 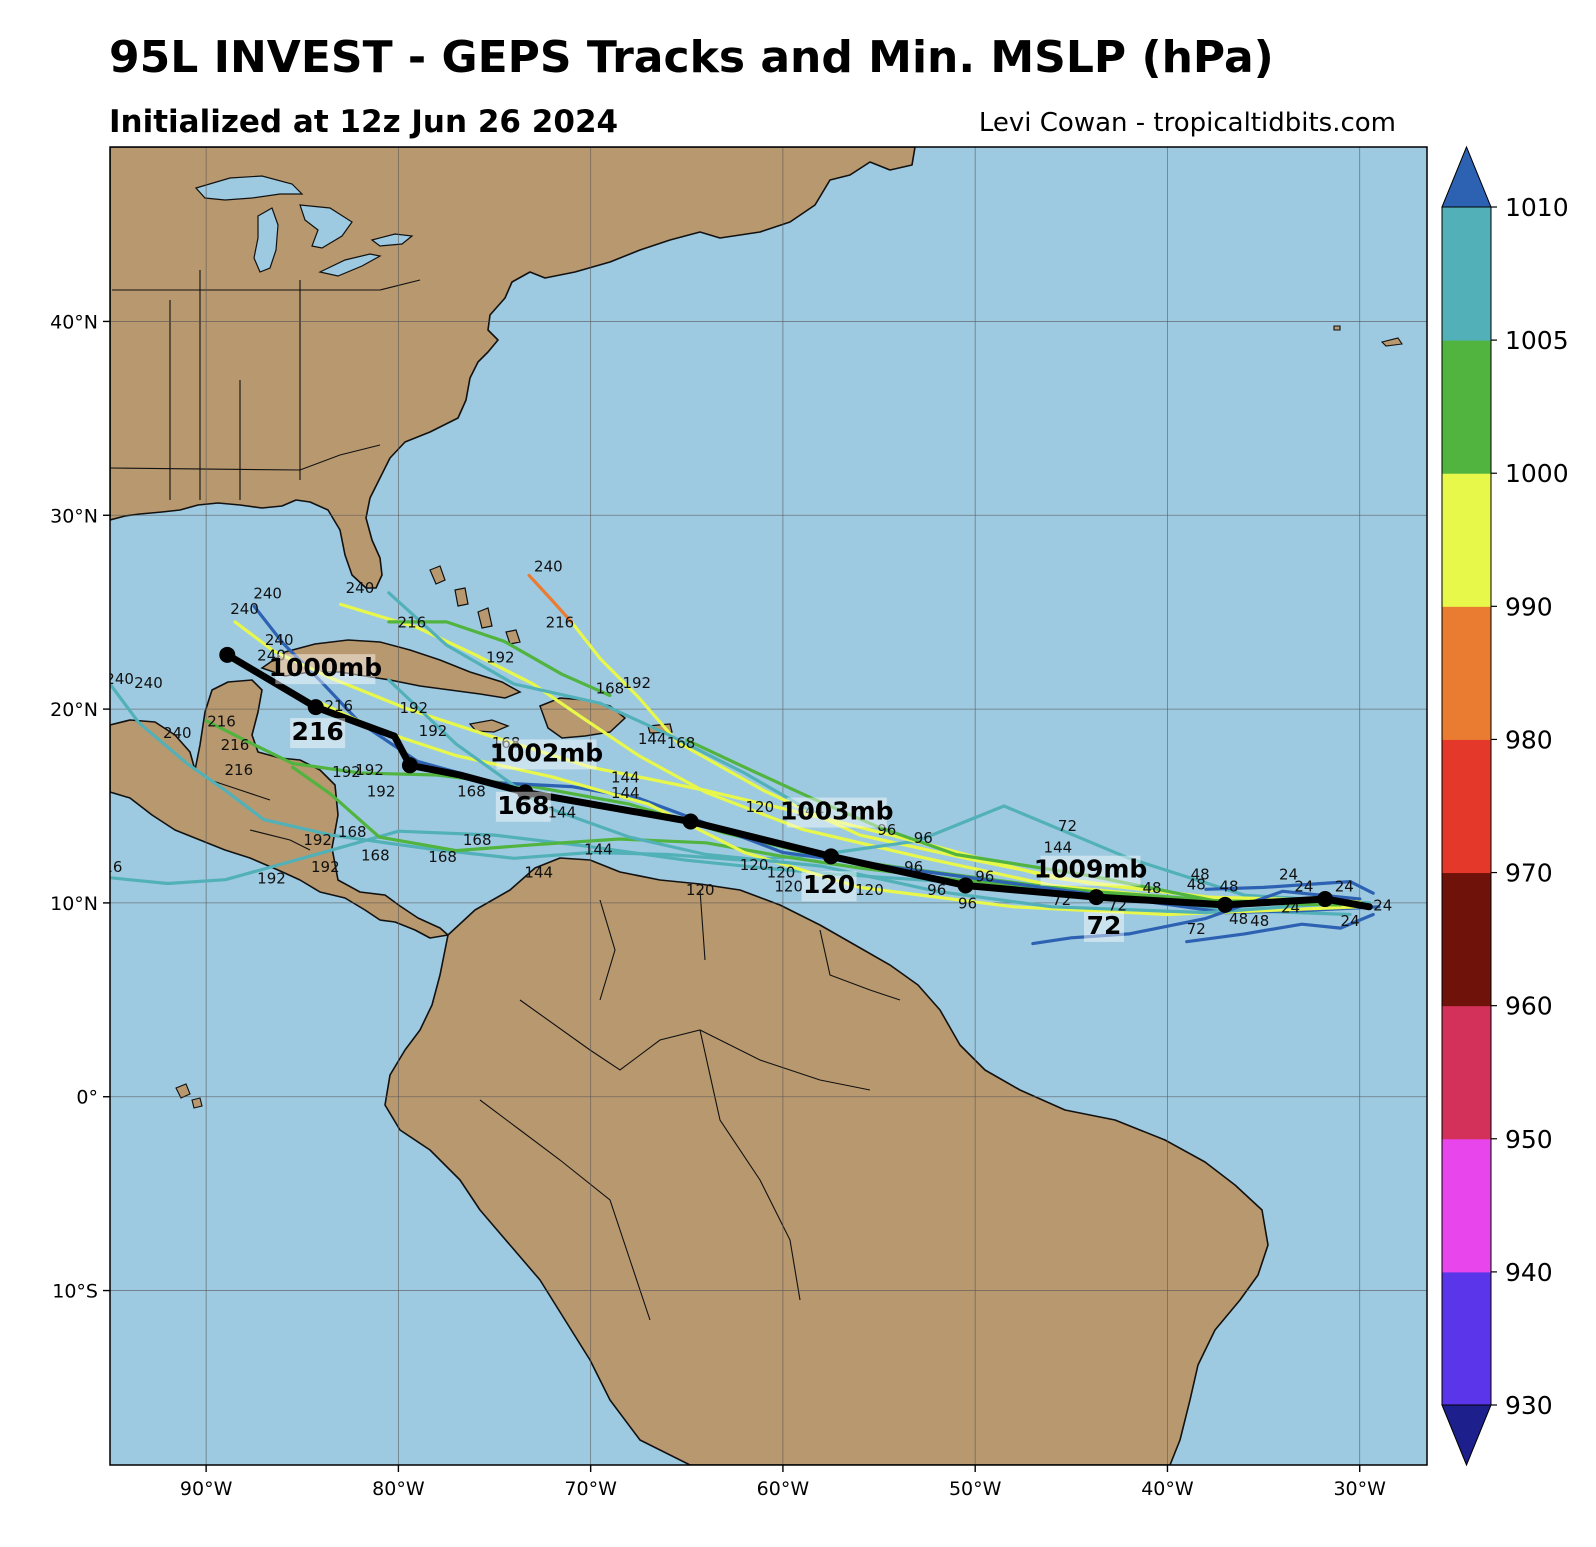 I want to click on pressure-label: 168, so click(x=523, y=805).